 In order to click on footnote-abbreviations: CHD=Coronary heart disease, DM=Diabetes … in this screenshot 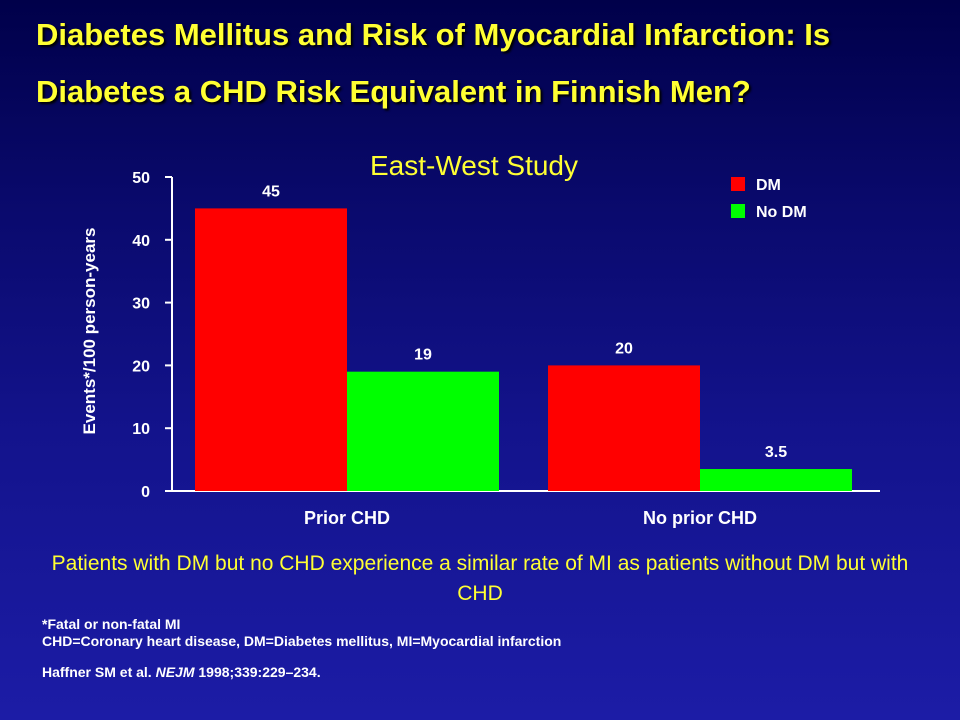, I will do `click(302, 641)`.